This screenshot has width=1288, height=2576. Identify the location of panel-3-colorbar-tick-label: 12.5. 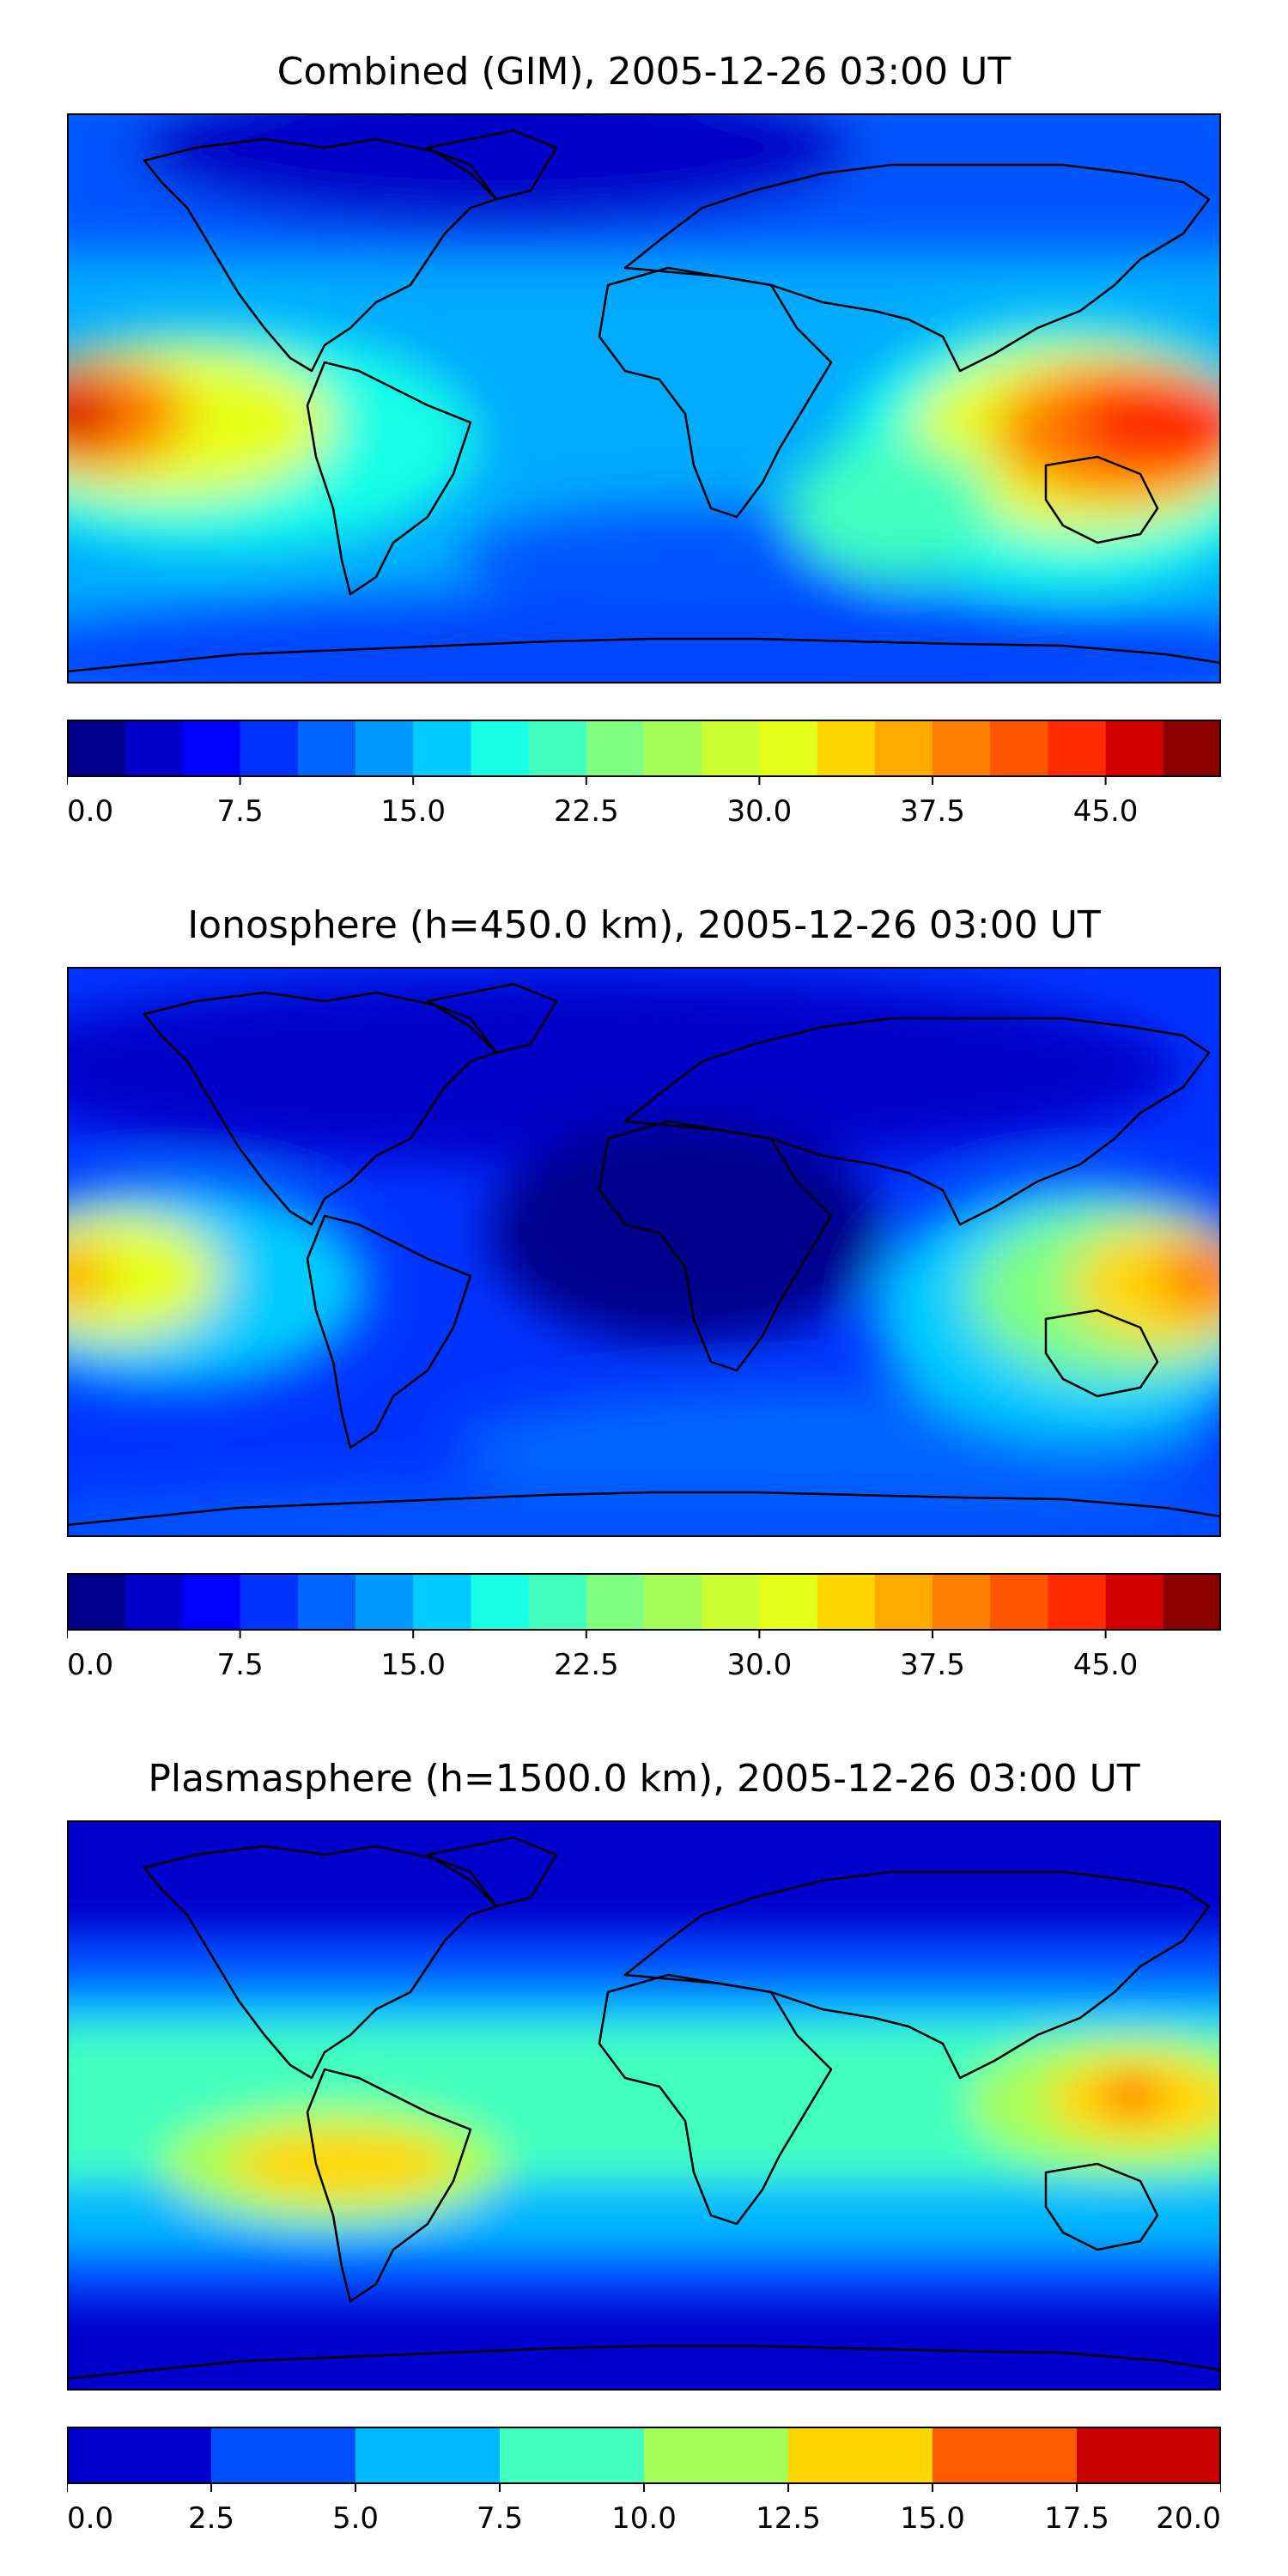
(788, 2518).